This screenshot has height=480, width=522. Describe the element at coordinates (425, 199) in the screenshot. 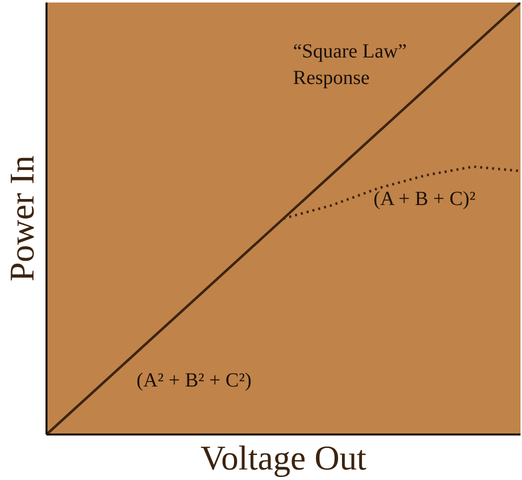

I see `annotation: (A + B + C)²` at that location.